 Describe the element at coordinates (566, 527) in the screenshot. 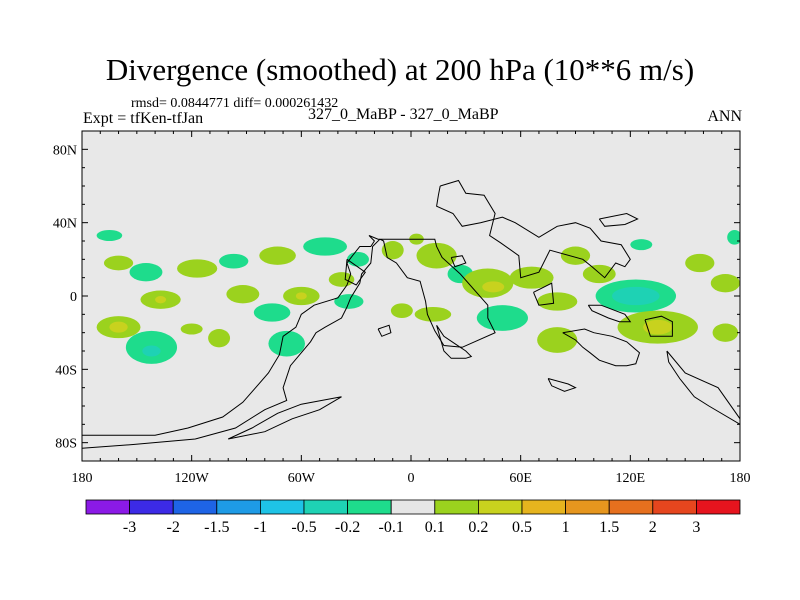

I see `colorbar-label-10: 1` at that location.